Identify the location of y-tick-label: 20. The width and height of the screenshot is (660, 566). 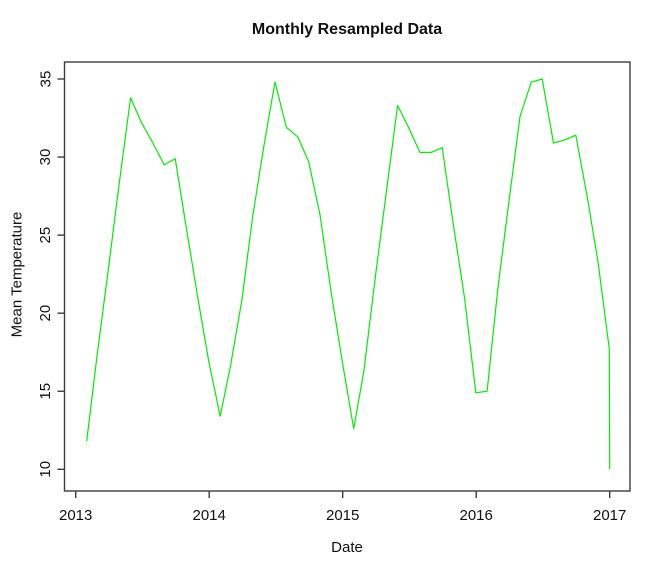
(45, 313).